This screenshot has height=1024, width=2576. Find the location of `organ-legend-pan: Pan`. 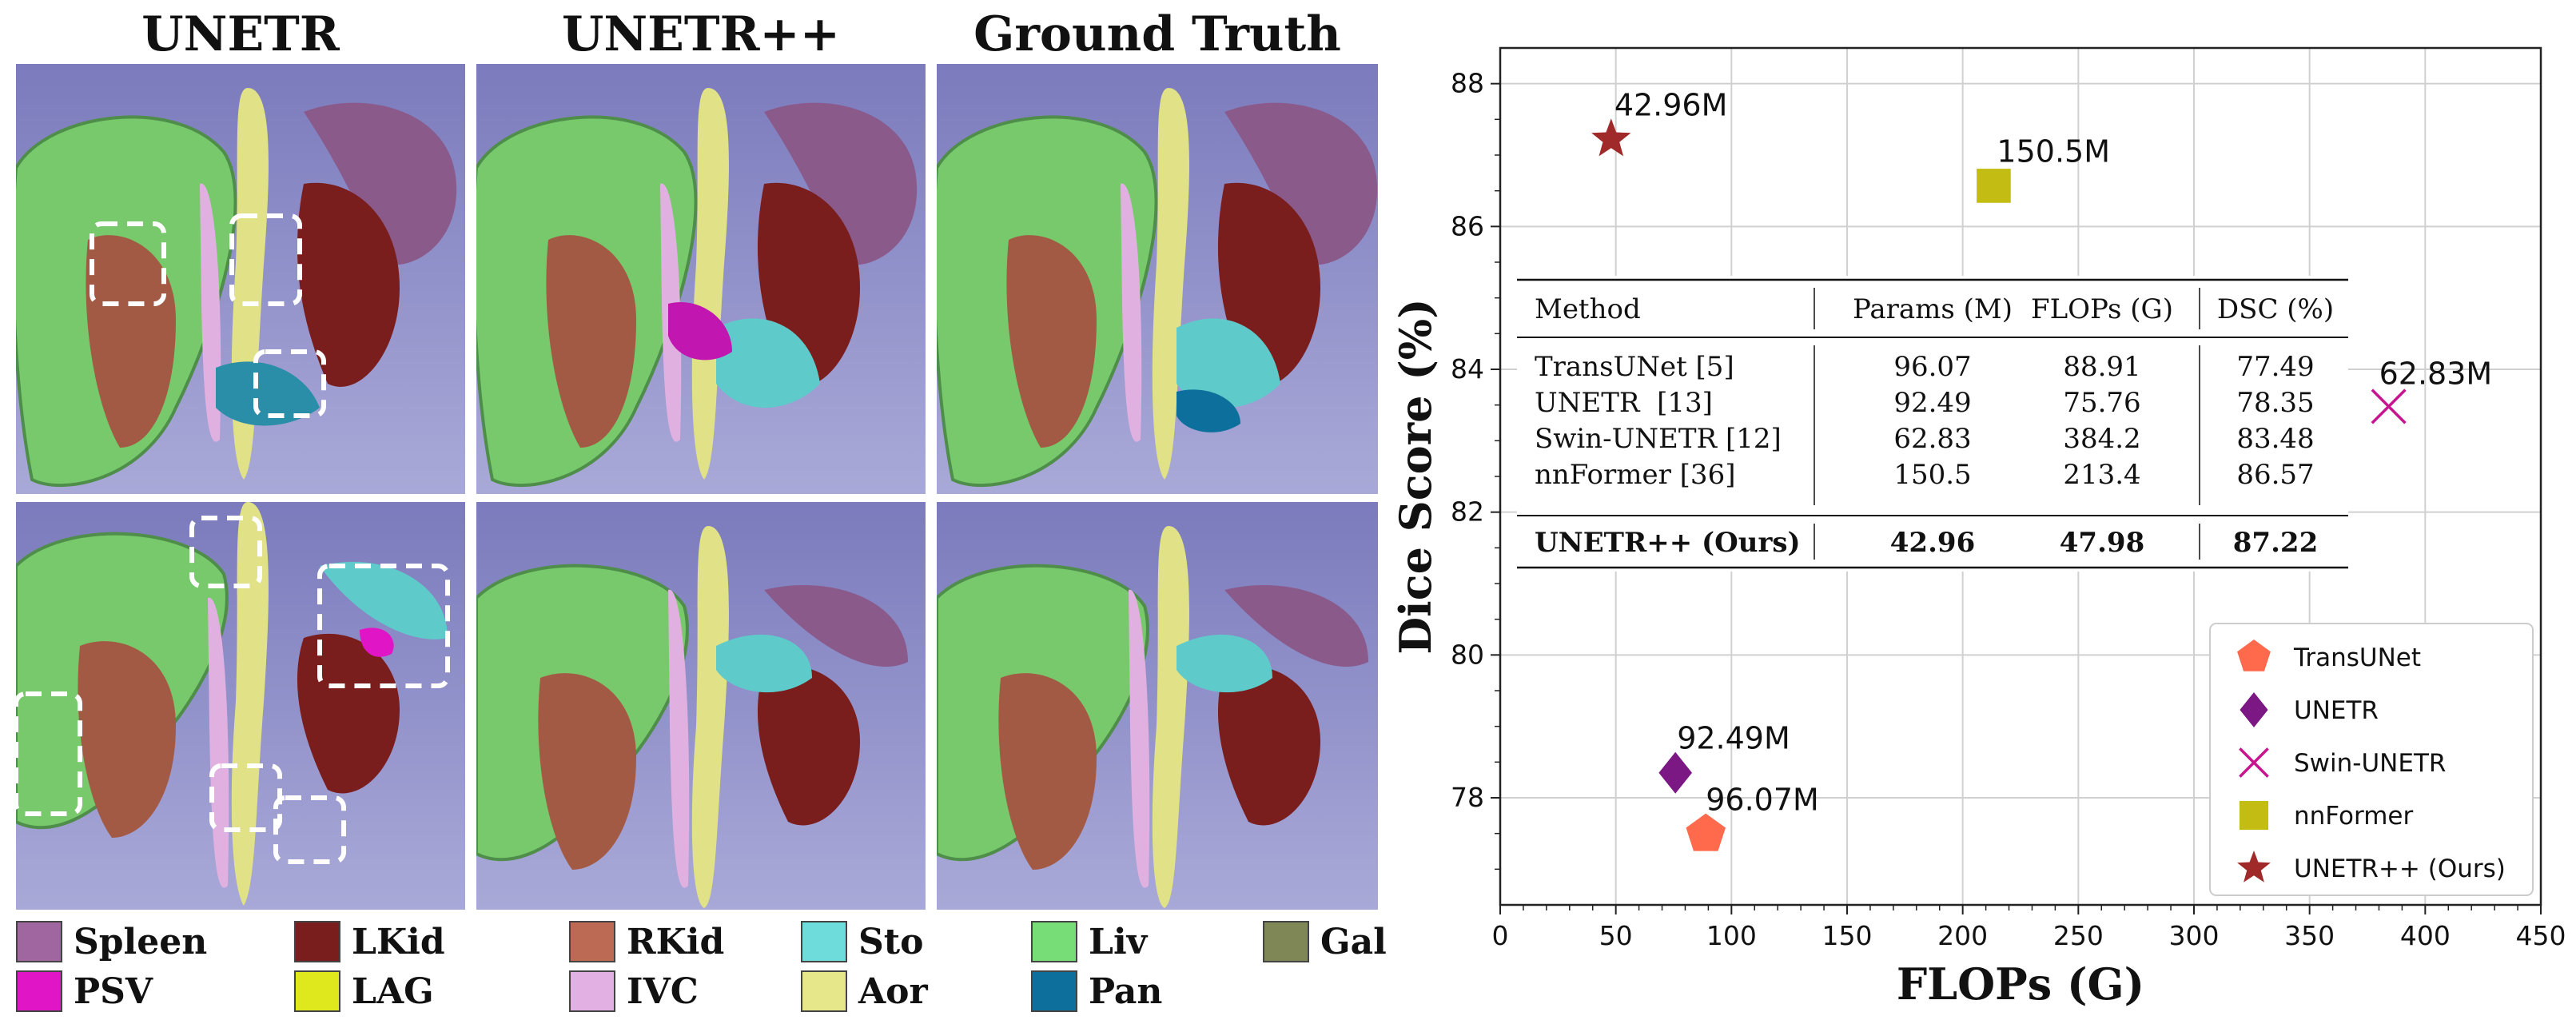

organ-legend-pan: Pan is located at coordinates (1096, 991).